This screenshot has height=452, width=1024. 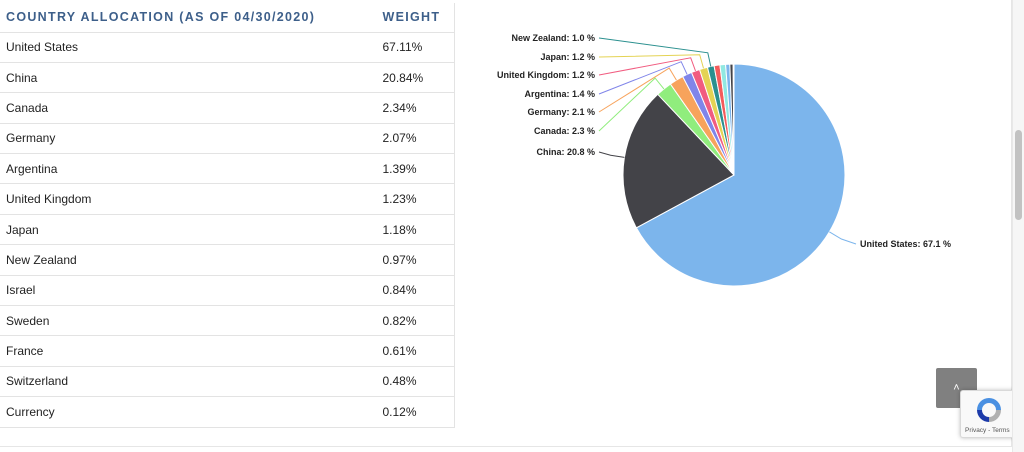 What do you see at coordinates (191, 260) in the screenshot?
I see `country-cell: New Zealand` at bounding box center [191, 260].